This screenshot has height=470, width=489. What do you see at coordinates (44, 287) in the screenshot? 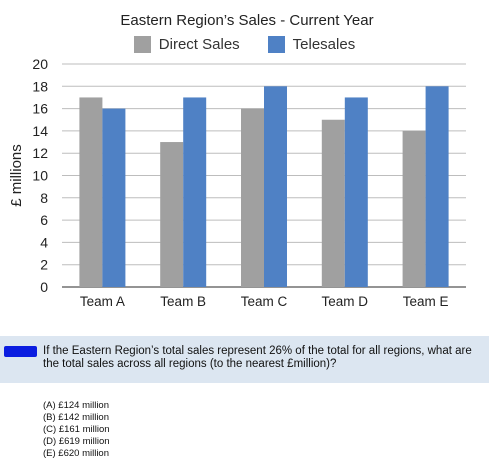
I see `y-tick-label: 0` at bounding box center [44, 287].